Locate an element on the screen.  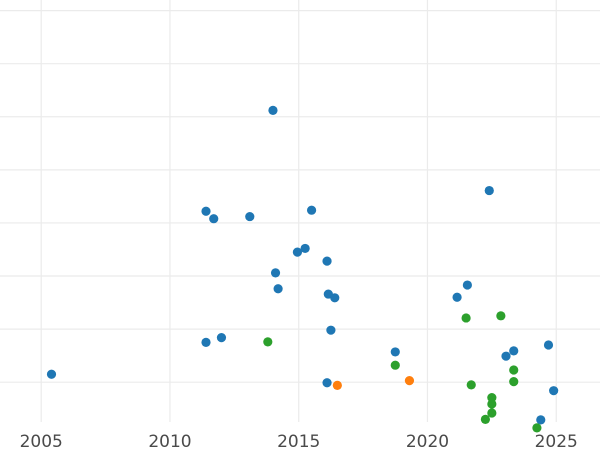
x-axis-ticks: 2005 2010 2015 2020 2025 is located at coordinates (299, 441).